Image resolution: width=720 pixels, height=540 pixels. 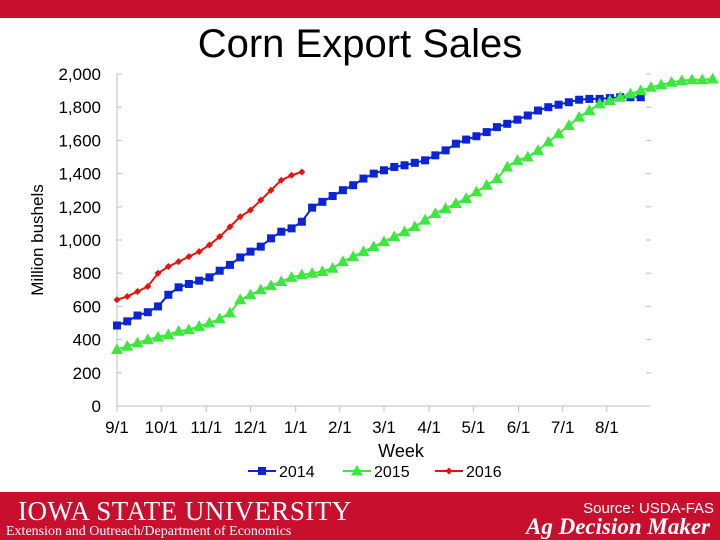 What do you see at coordinates (392, 472) in the screenshot?
I see `legend-label-2015: 2015` at bounding box center [392, 472].